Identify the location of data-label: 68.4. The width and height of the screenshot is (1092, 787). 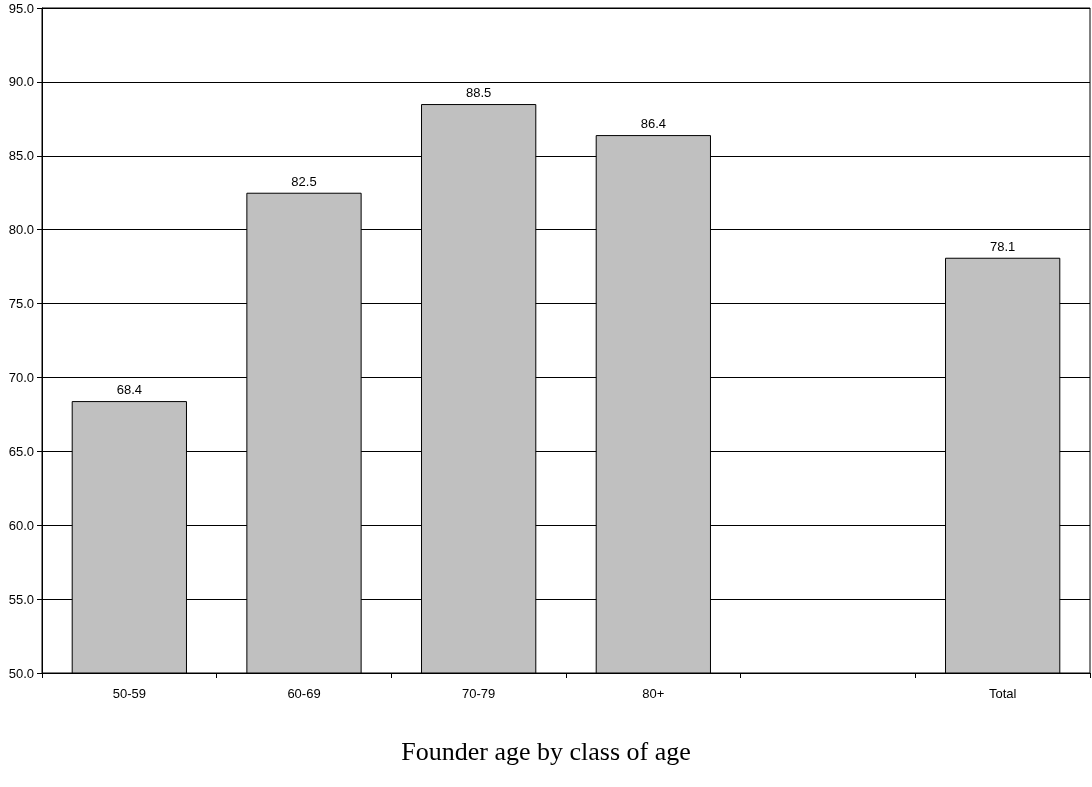
(129, 390).